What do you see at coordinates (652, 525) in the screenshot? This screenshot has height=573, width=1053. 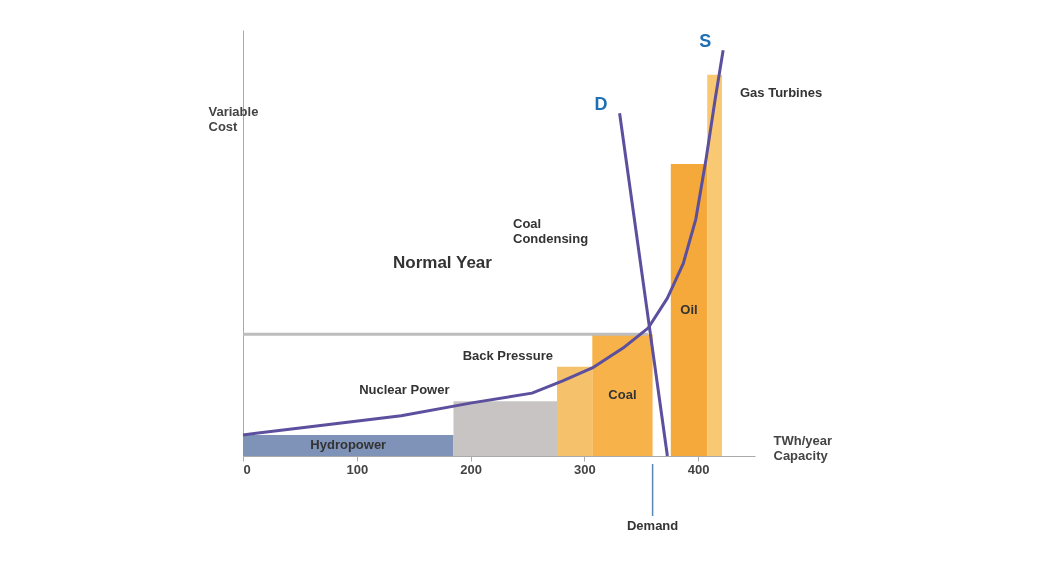 I see `ref-line-label: Demand` at bounding box center [652, 525].